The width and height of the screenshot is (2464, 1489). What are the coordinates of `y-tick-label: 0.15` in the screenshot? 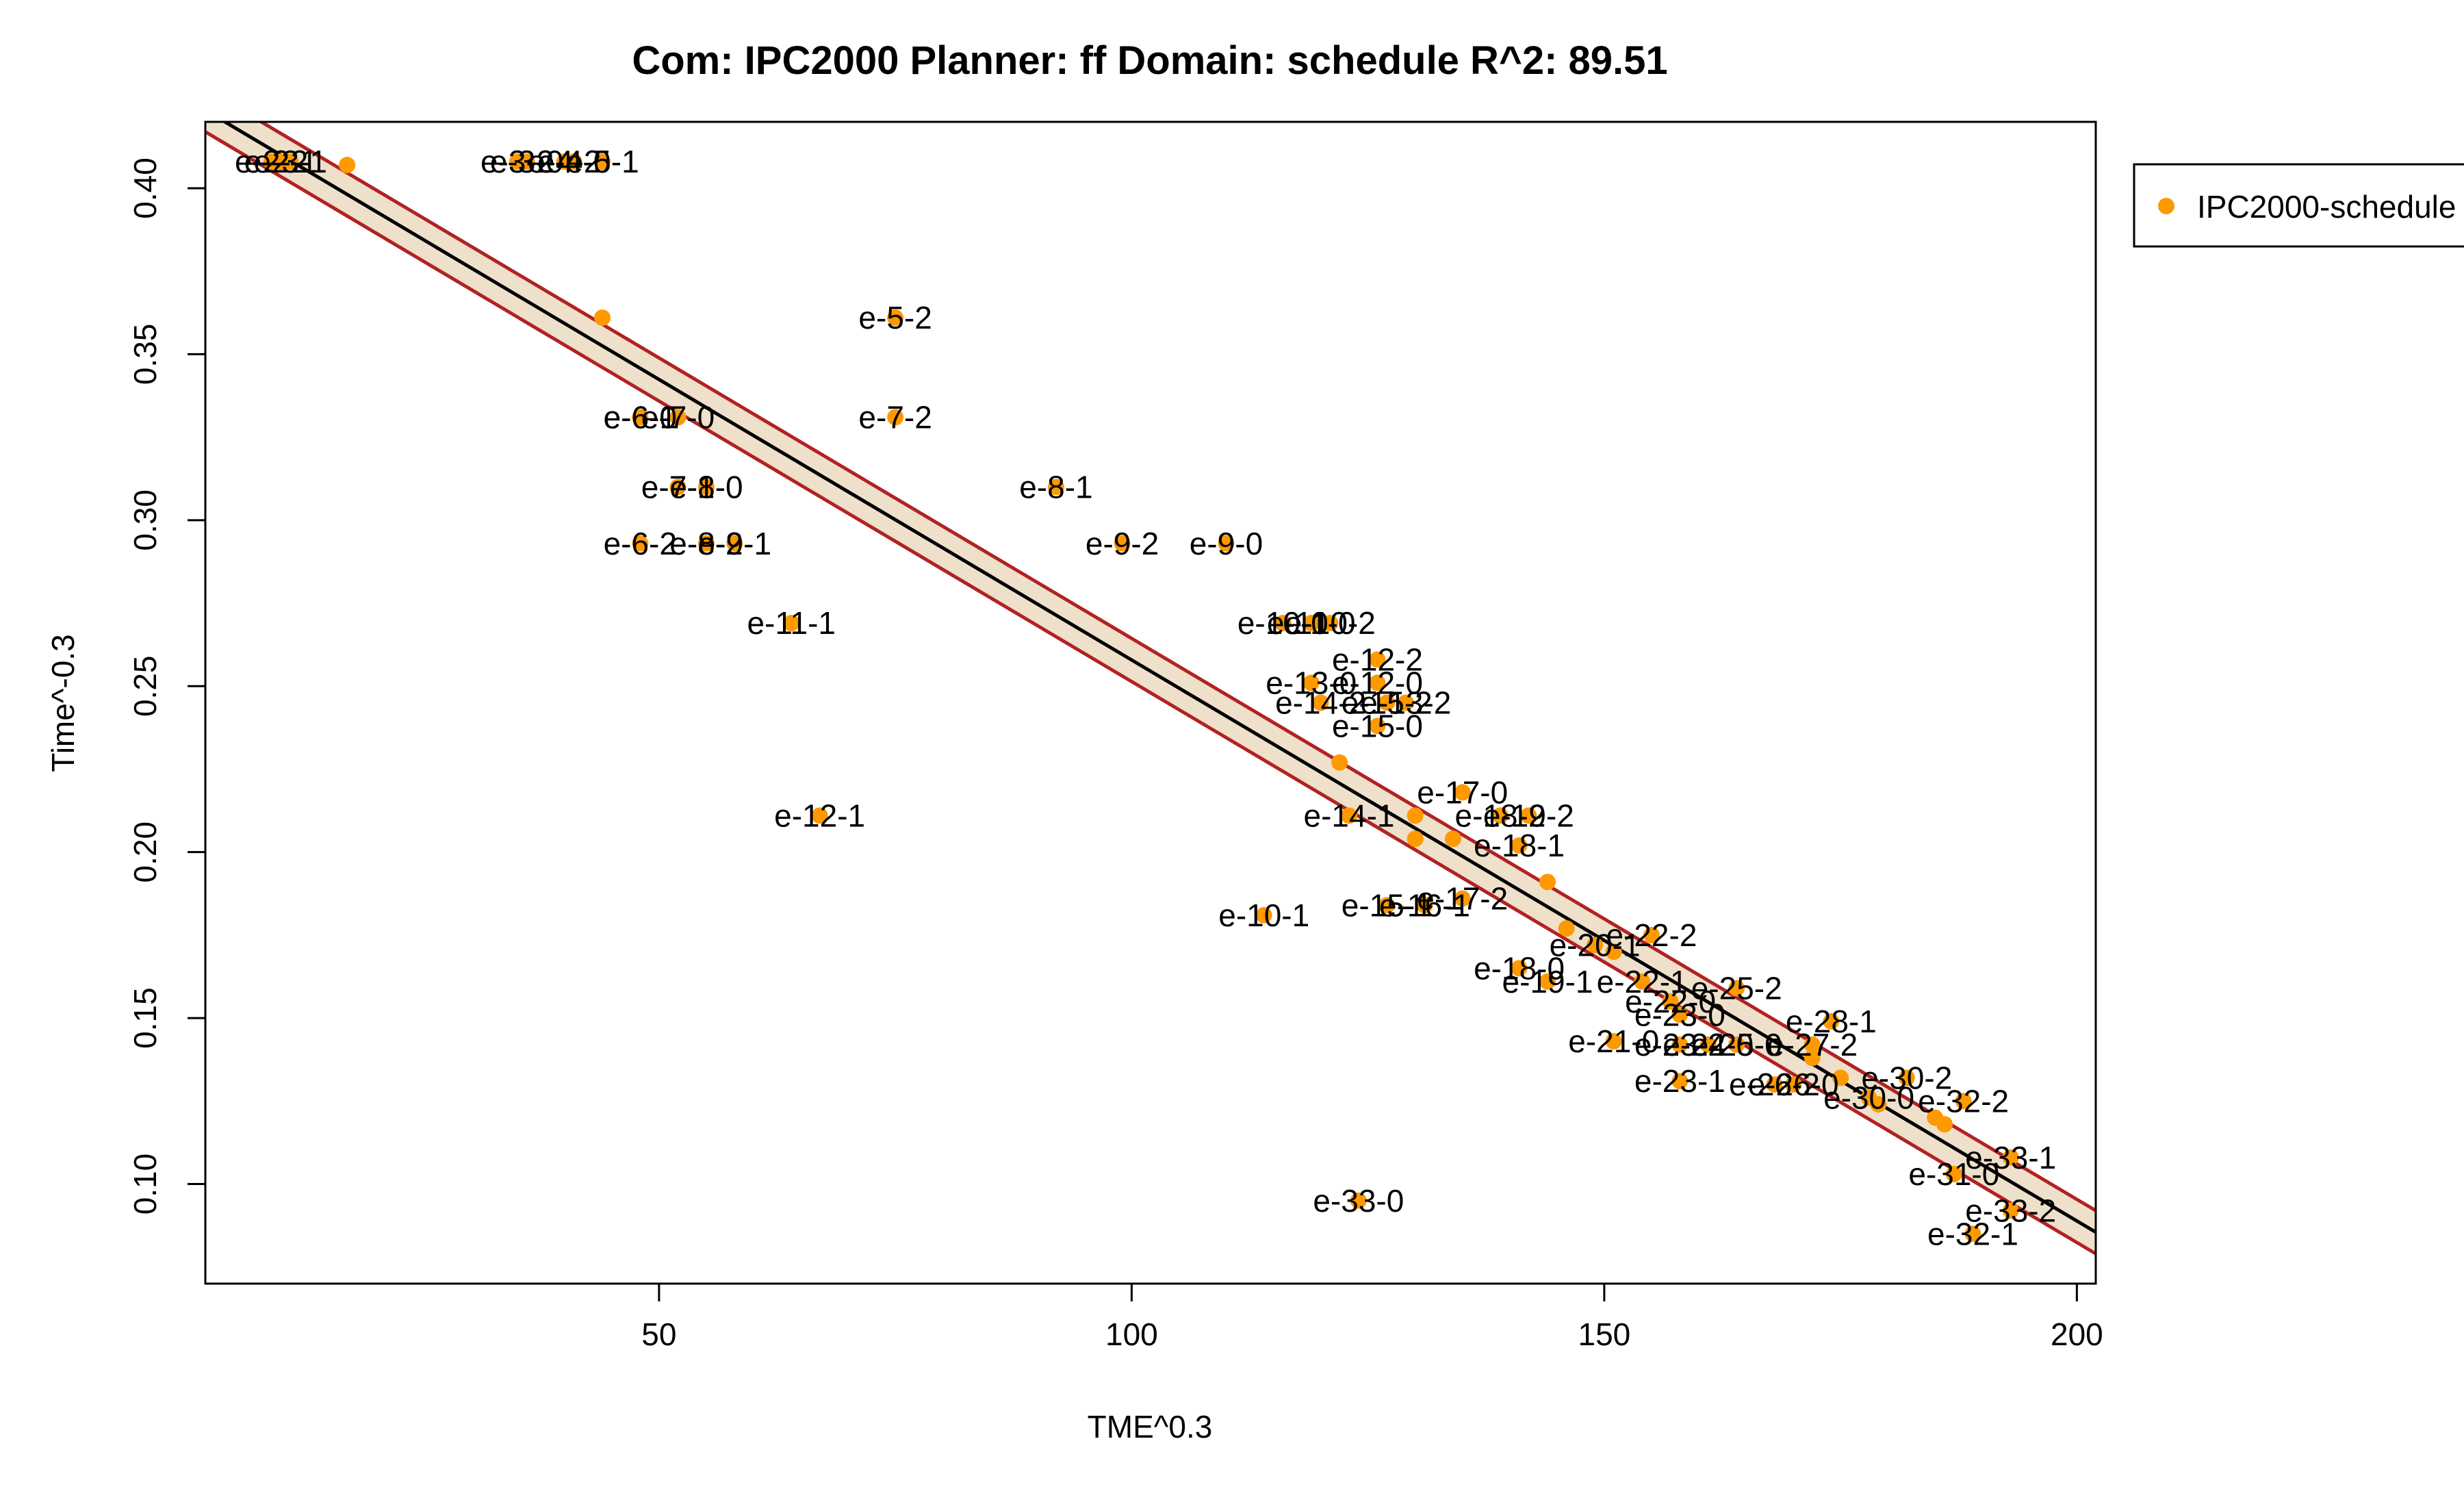 It's located at (145, 1018).